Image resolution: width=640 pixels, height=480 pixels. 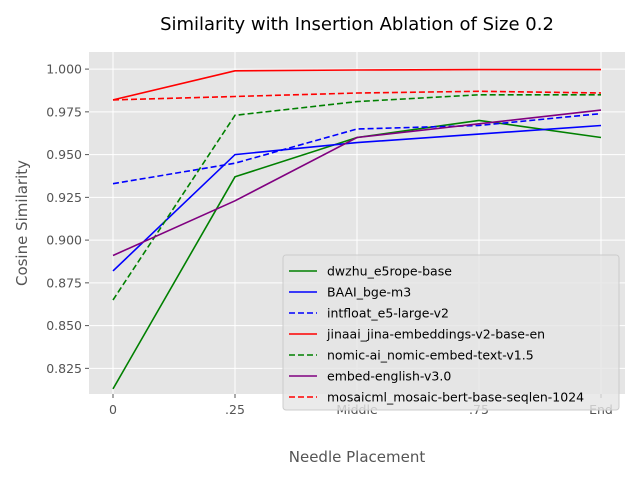 I want to click on y-tick-label: 0.875, so click(x=64, y=282).